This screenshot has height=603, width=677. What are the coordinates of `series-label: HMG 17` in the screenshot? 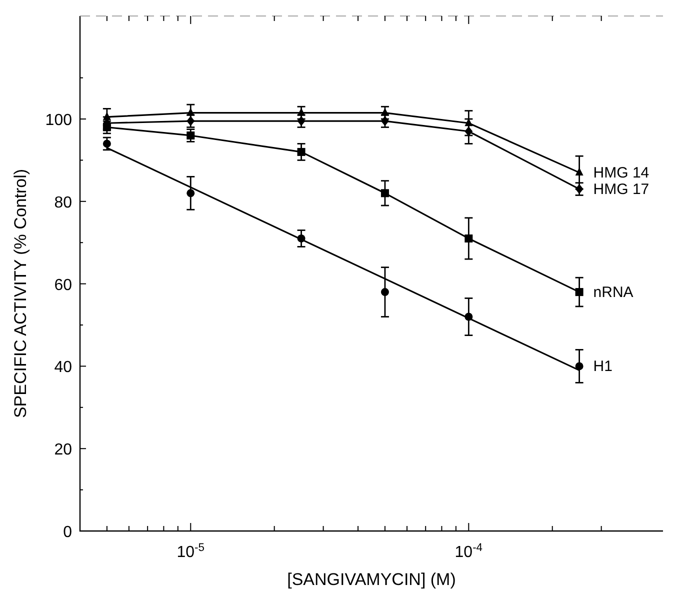 It's located at (621, 189).